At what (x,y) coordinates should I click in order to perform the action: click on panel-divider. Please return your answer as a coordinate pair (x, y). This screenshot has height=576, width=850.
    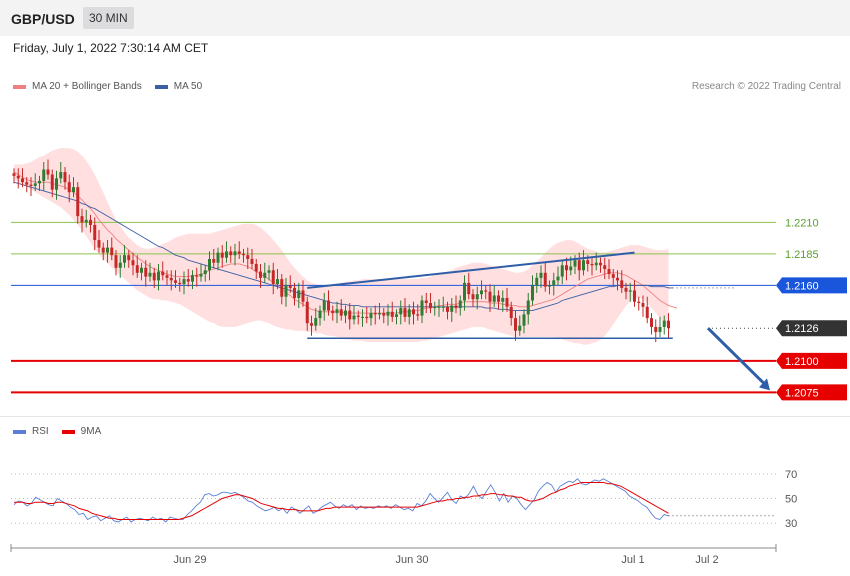
    Looking at the image, I should click on (425, 416).